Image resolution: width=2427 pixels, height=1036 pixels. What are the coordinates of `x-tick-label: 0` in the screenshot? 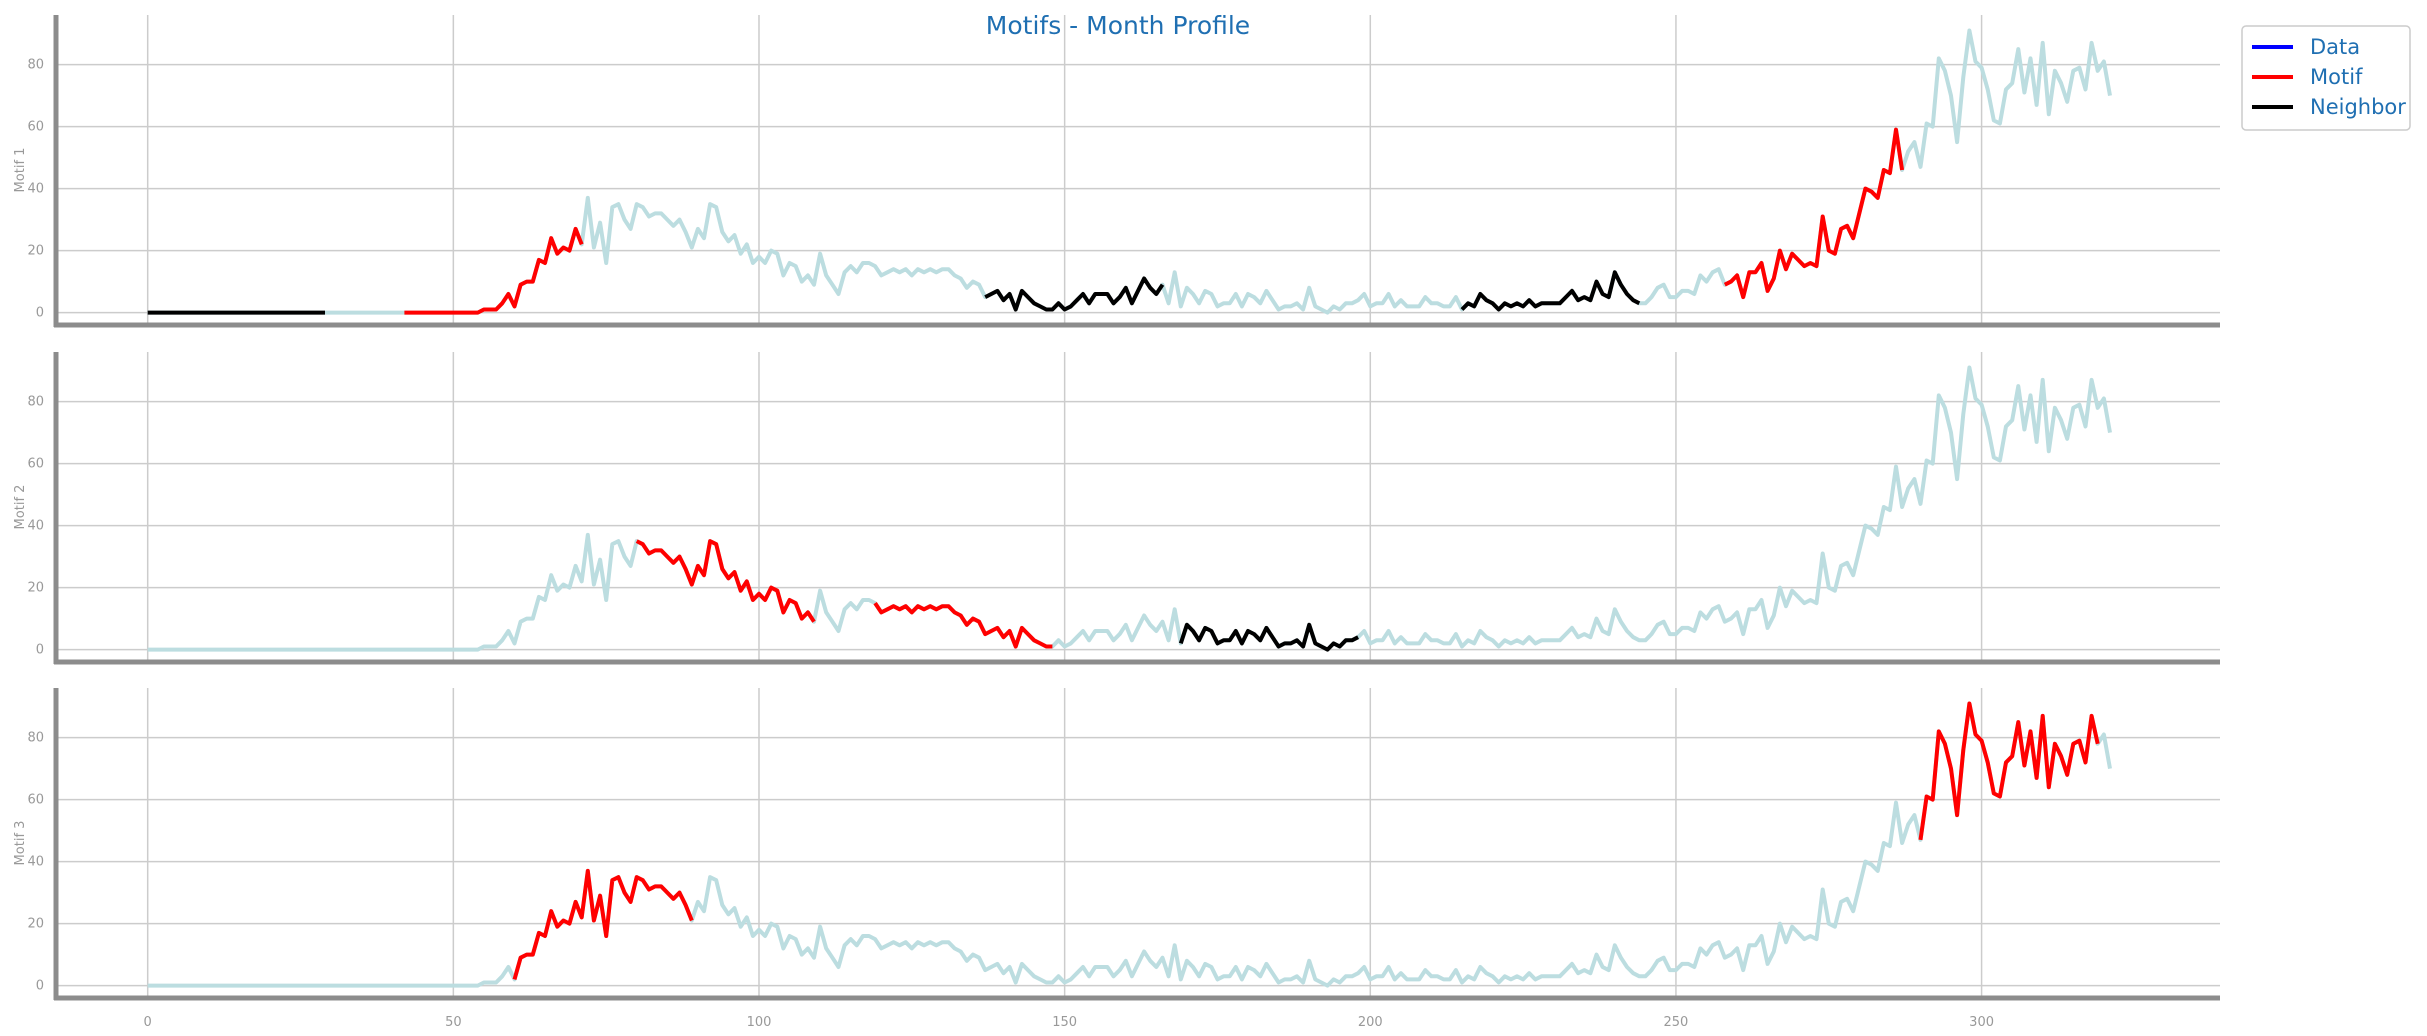 It's located at (148, 1022).